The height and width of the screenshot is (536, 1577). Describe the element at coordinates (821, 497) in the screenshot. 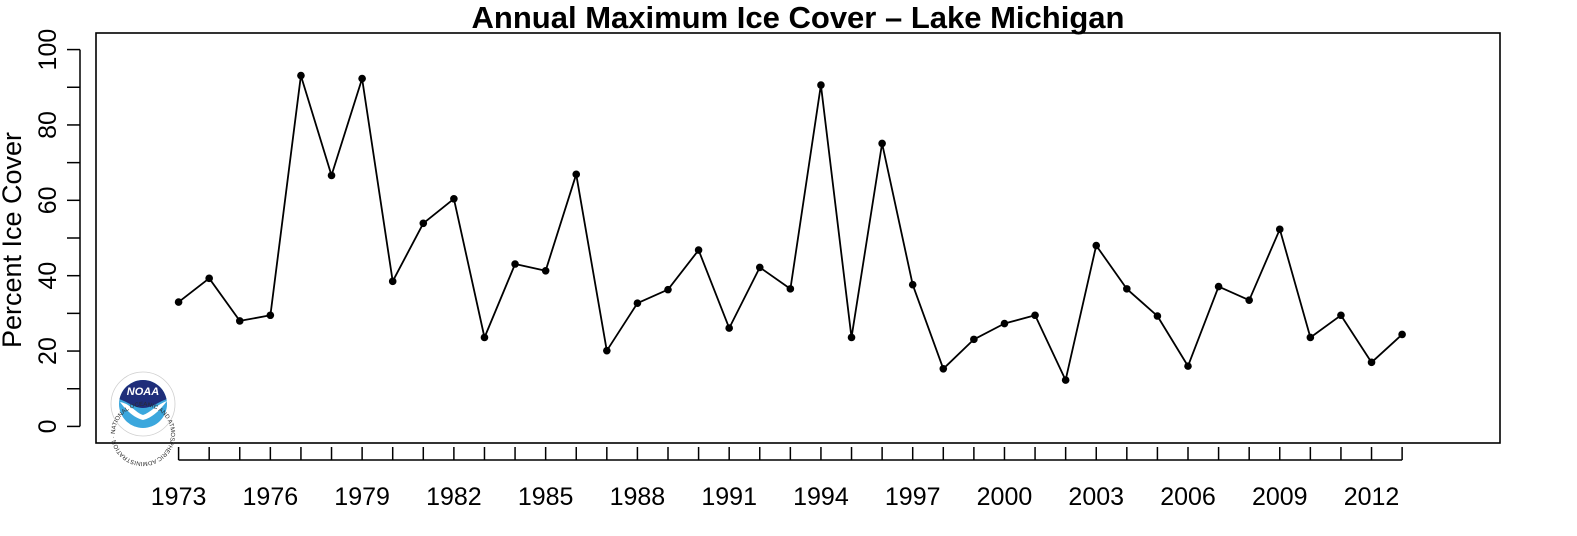

I see `x-tick-label: 1994` at that location.